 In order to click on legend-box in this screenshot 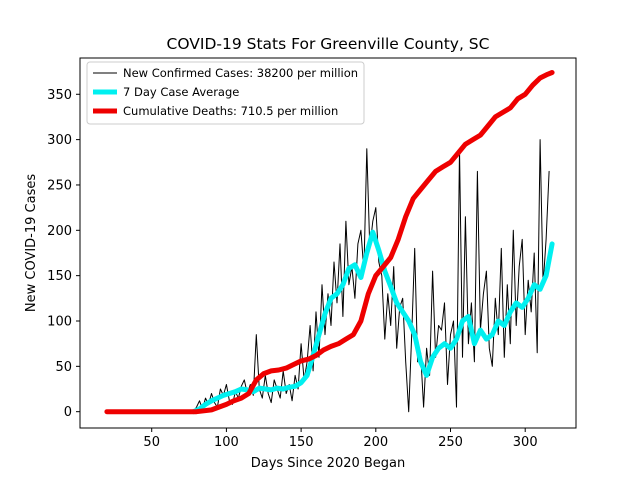, I will do `click(225, 93)`.